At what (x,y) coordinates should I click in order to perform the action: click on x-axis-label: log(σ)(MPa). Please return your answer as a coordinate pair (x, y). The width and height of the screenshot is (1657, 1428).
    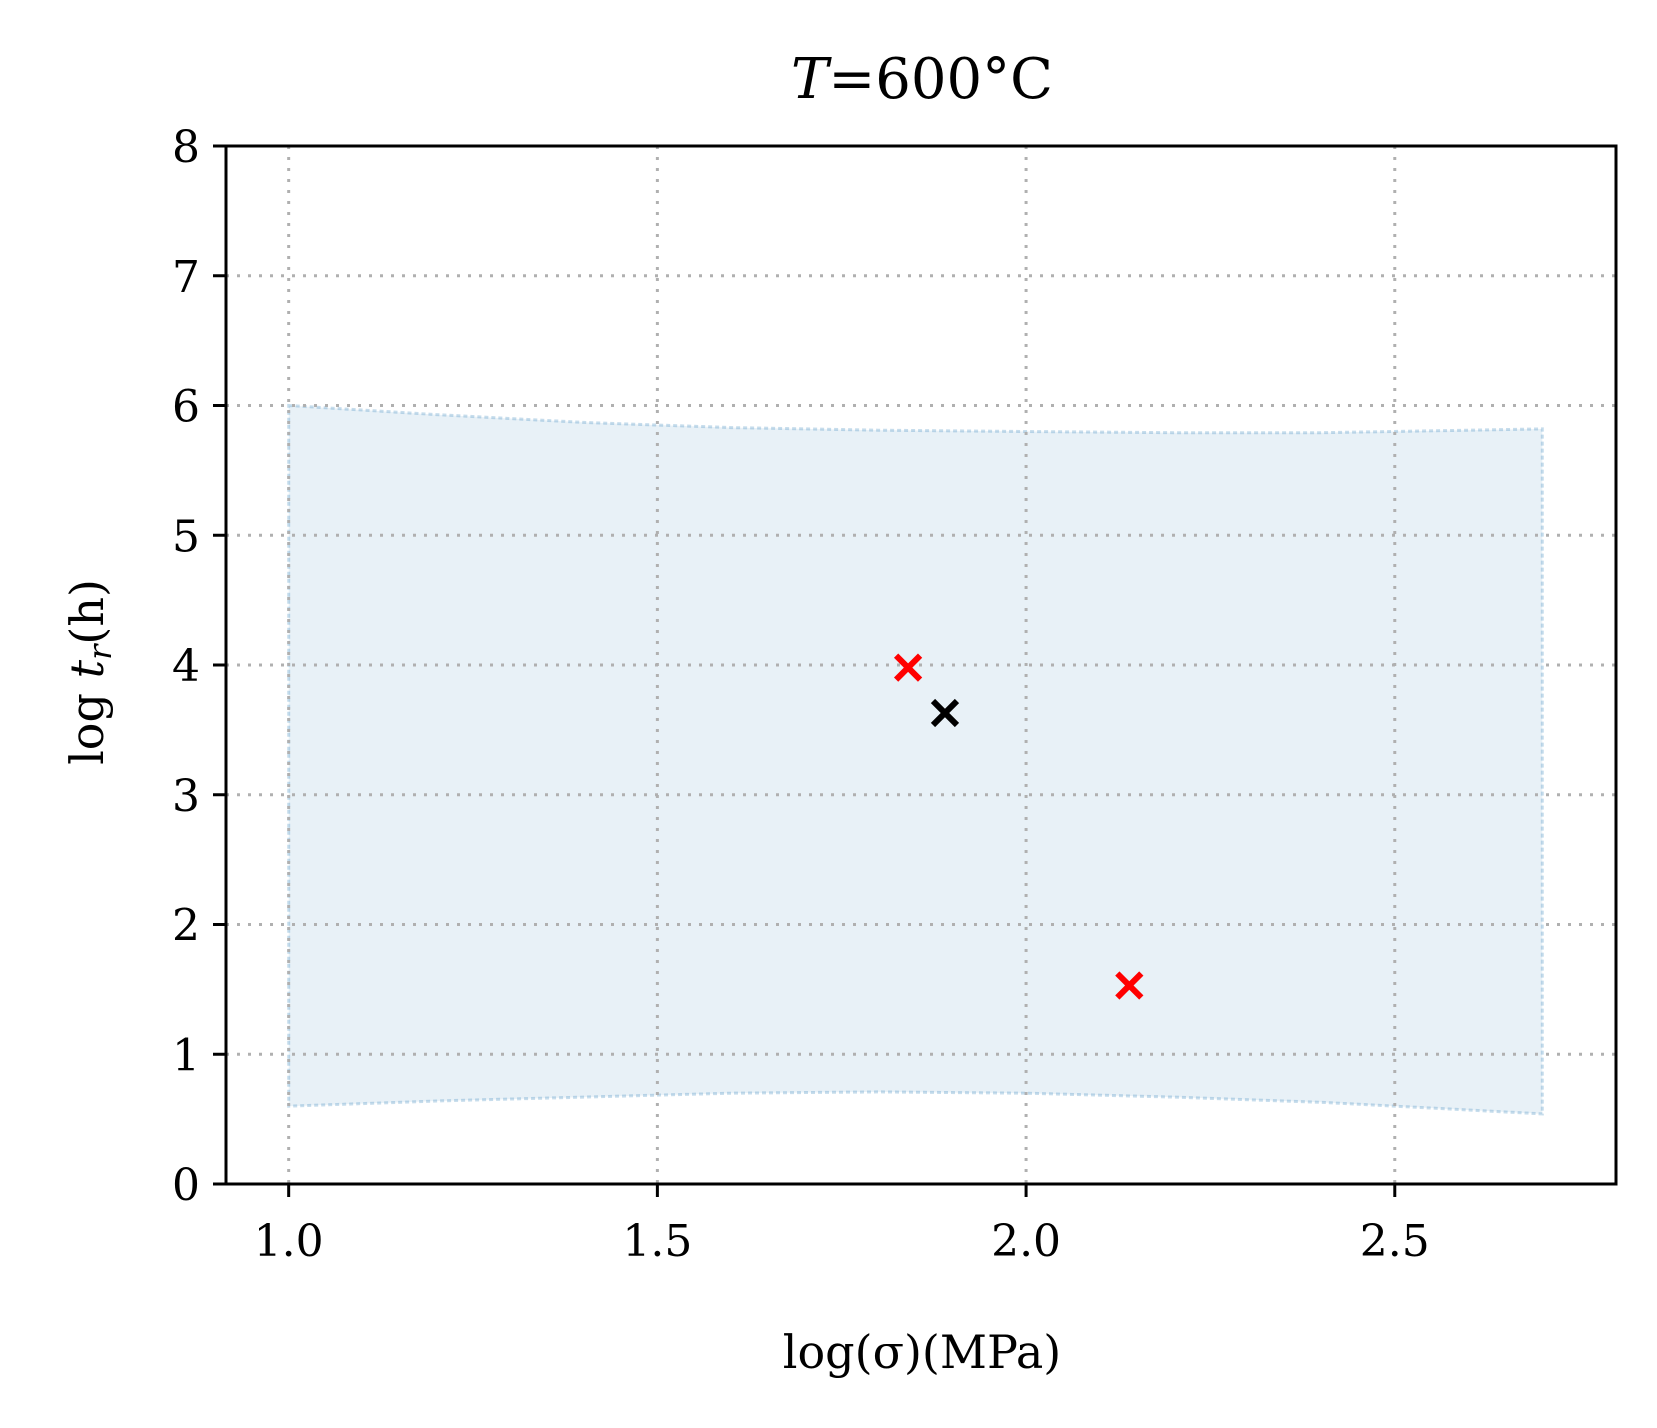
    Looking at the image, I should click on (922, 1352).